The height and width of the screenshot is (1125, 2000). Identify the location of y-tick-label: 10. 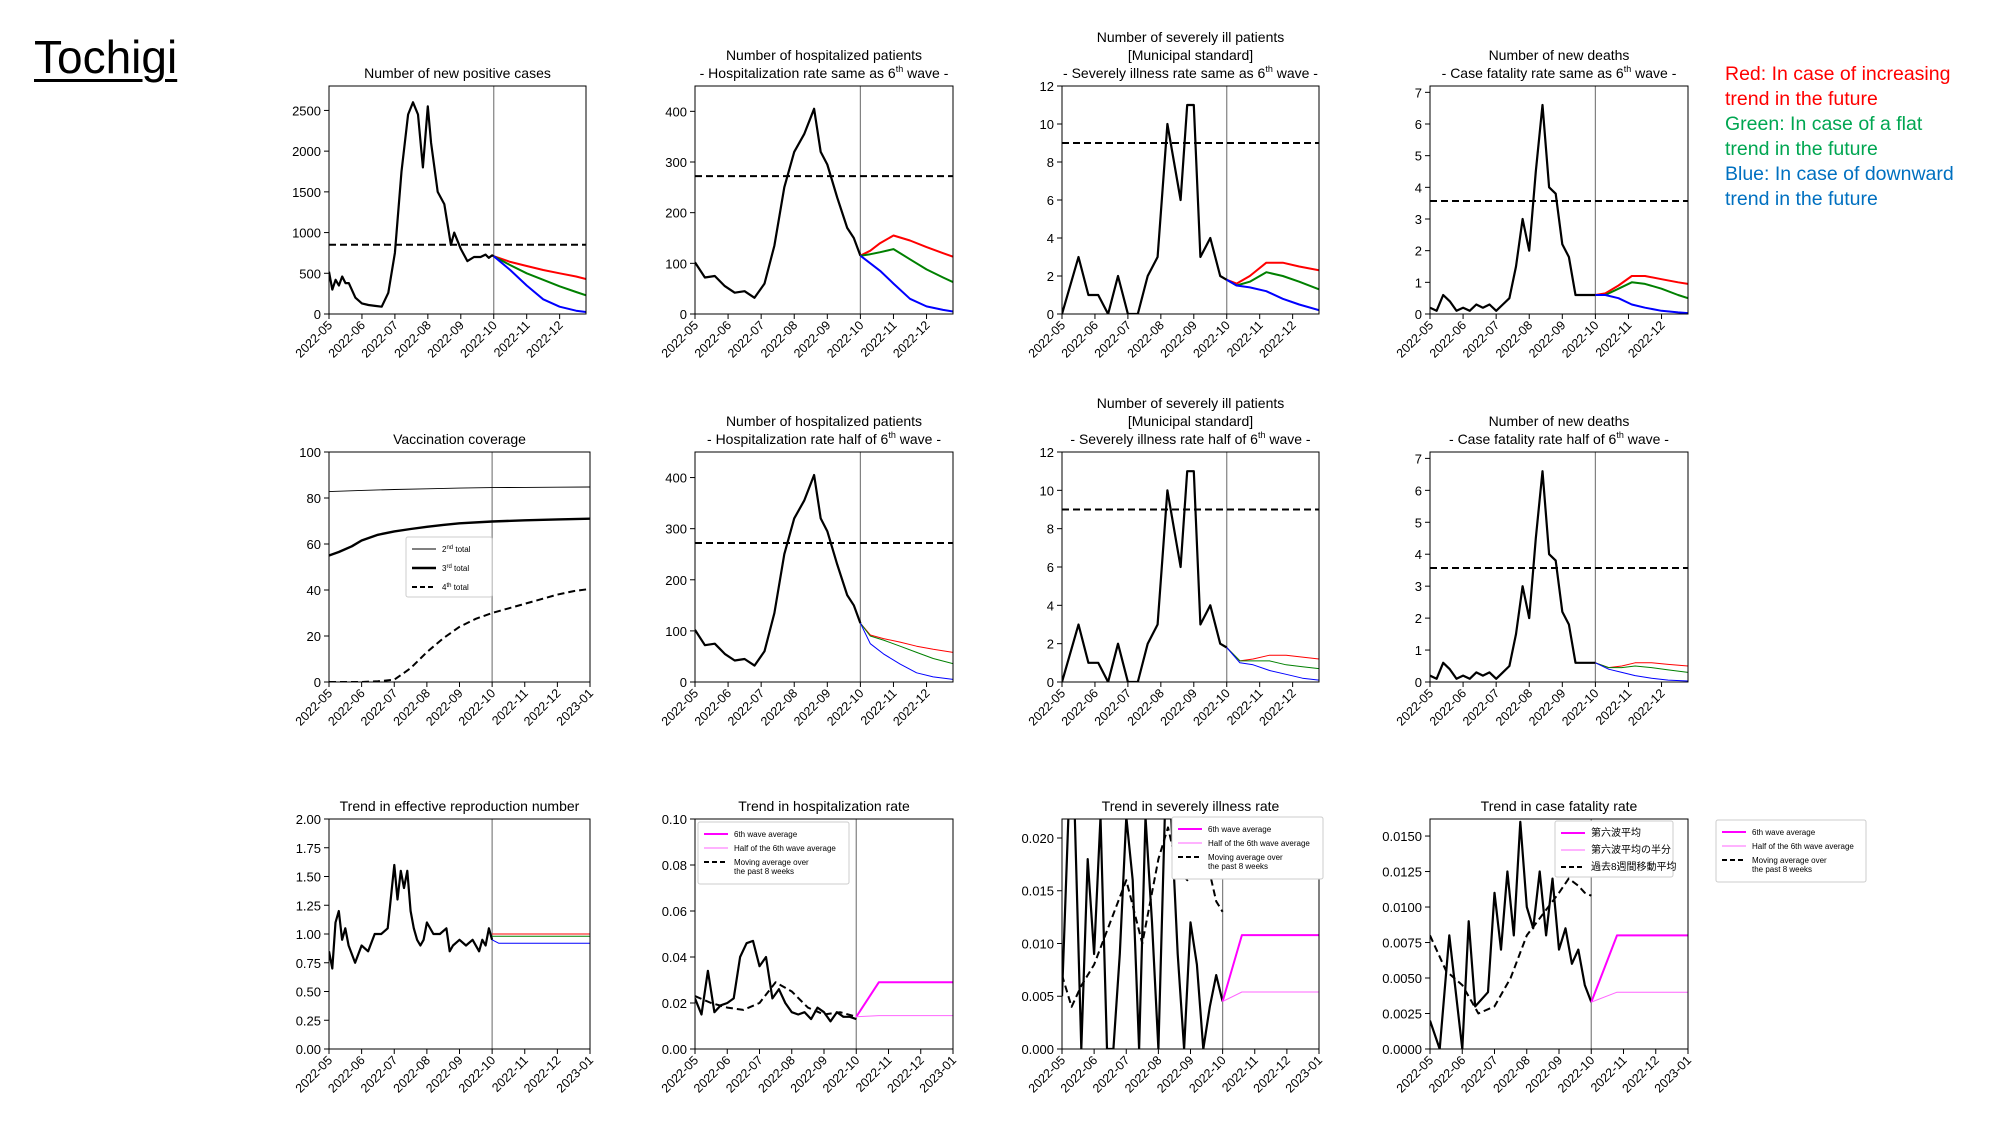
(1047, 490).